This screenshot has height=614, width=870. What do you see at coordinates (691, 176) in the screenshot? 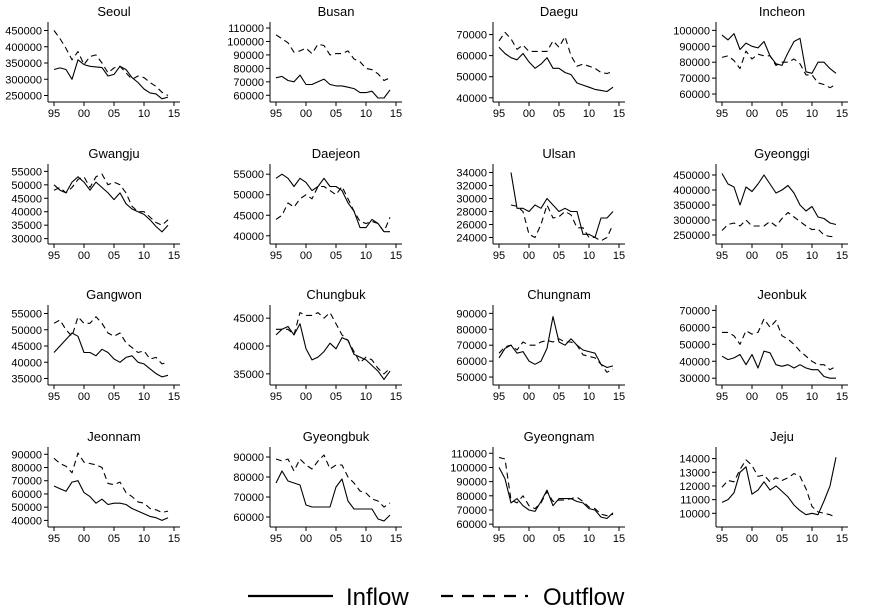
I see `y-tick-label: 450000` at bounding box center [691, 176].